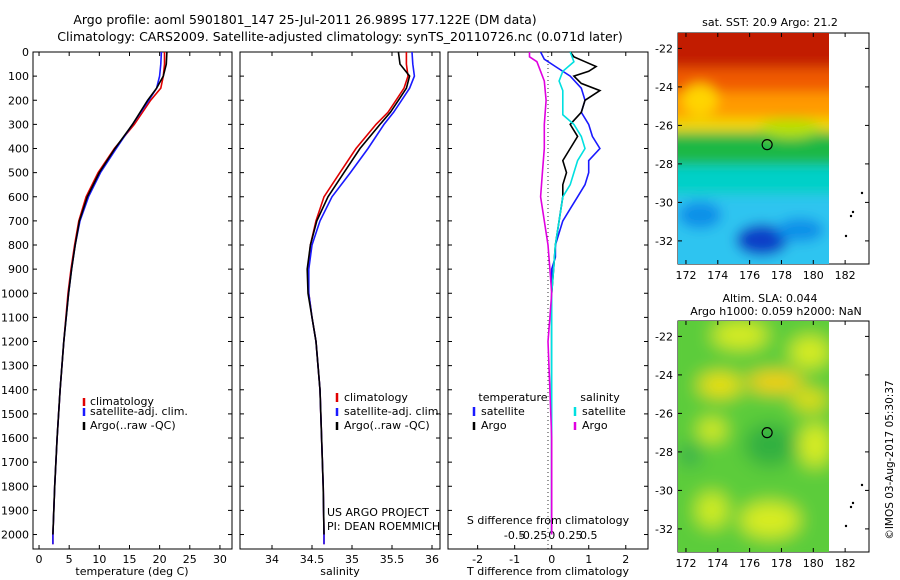 The width and height of the screenshot is (900, 580). Describe the element at coordinates (131, 571) in the screenshot. I see `temperature-xlabel: temperature (deg C)` at that location.